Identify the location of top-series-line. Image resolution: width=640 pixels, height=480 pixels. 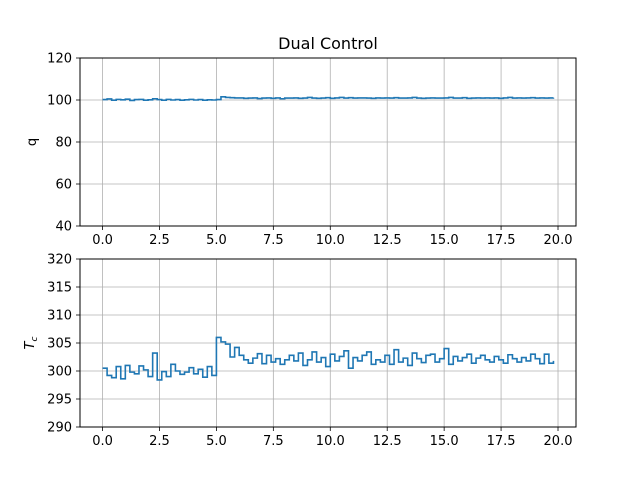
(328, 99).